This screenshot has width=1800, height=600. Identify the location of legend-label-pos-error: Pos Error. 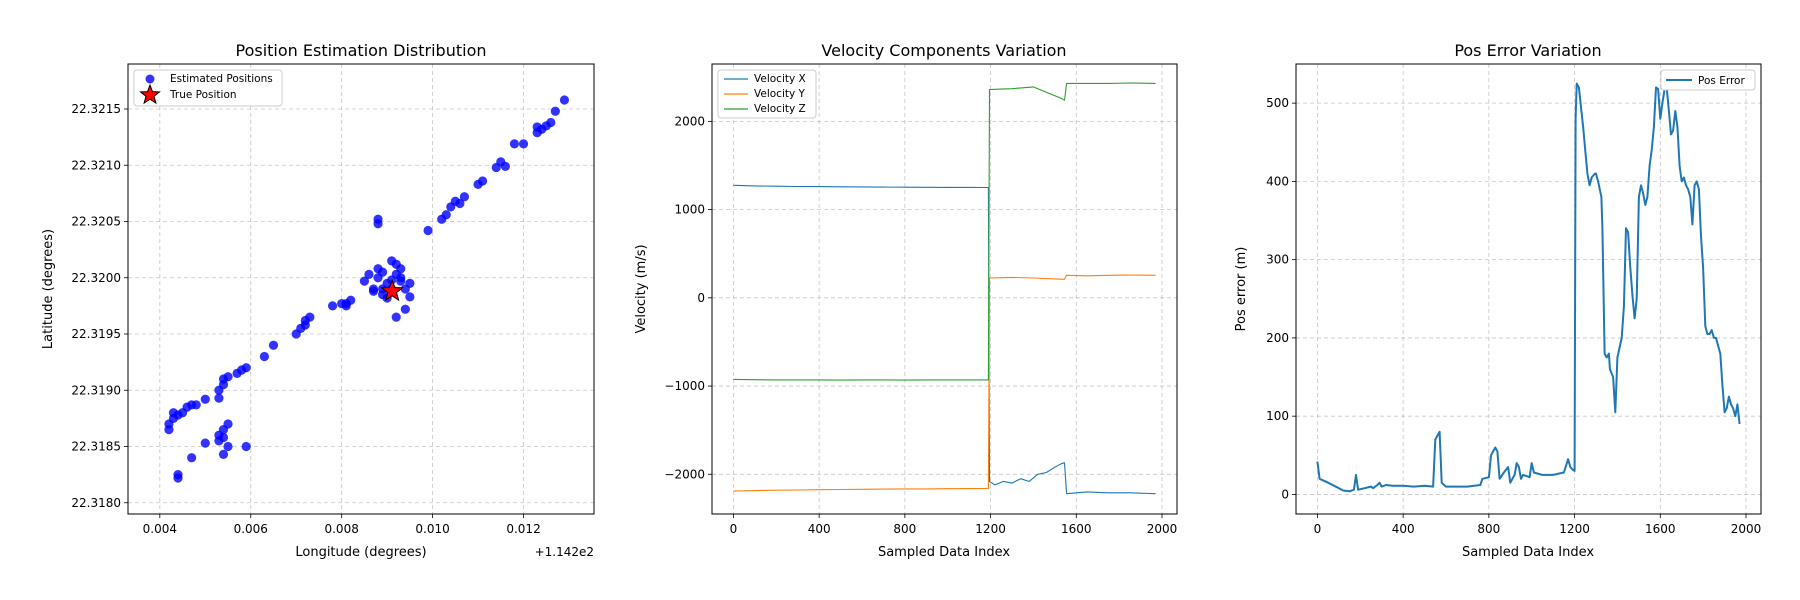
(1721, 81).